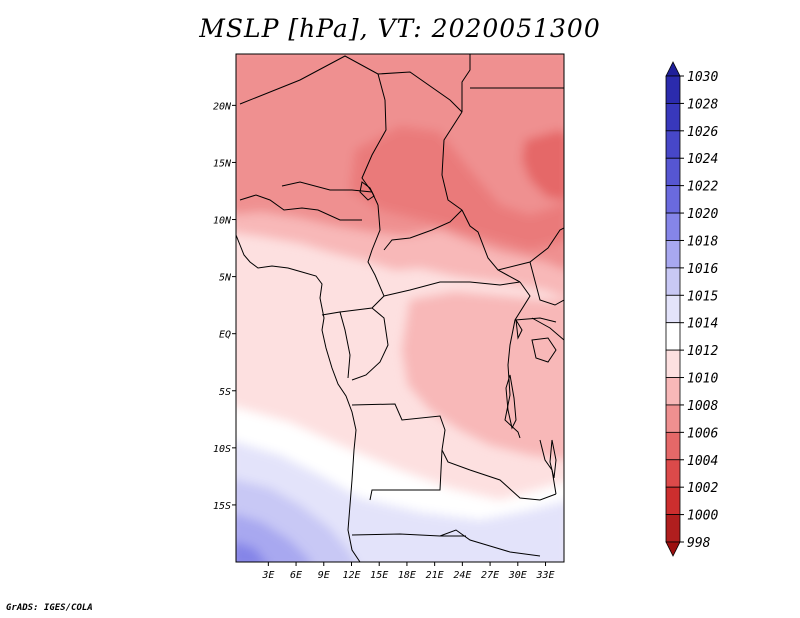 Image resolution: width=800 pixels, height=618 pixels. I want to click on colorbar-label: 1010, so click(702, 379).